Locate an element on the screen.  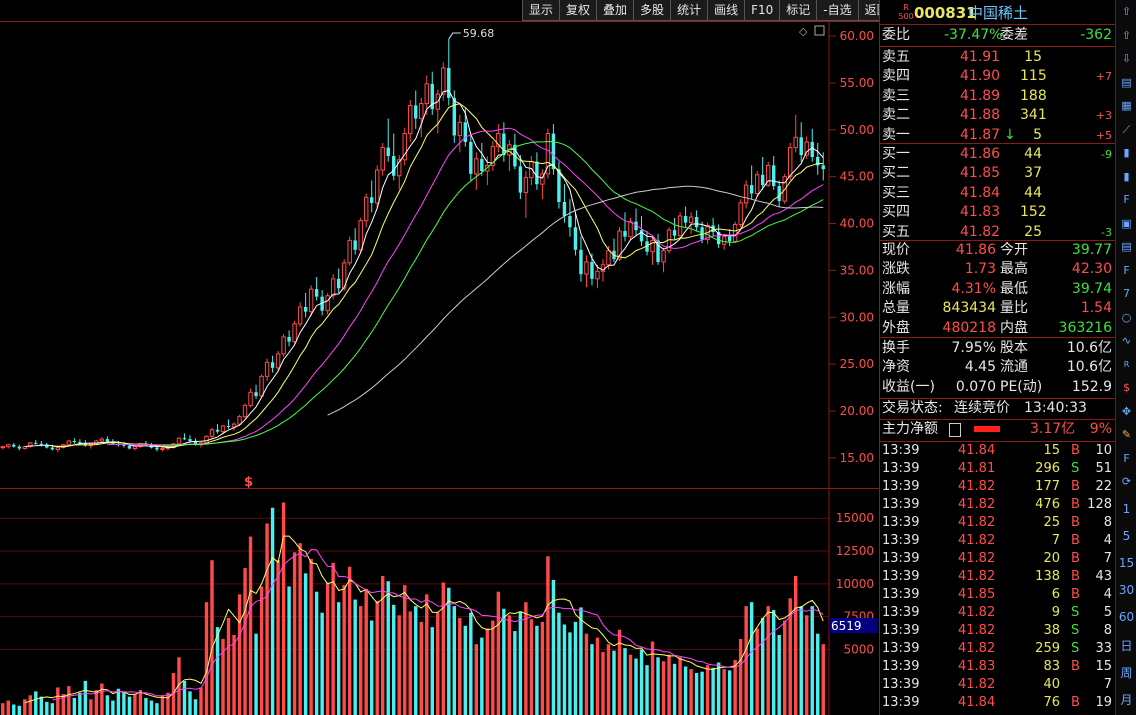
bookmark-icon: ▣ is located at coordinates (1126, 223).